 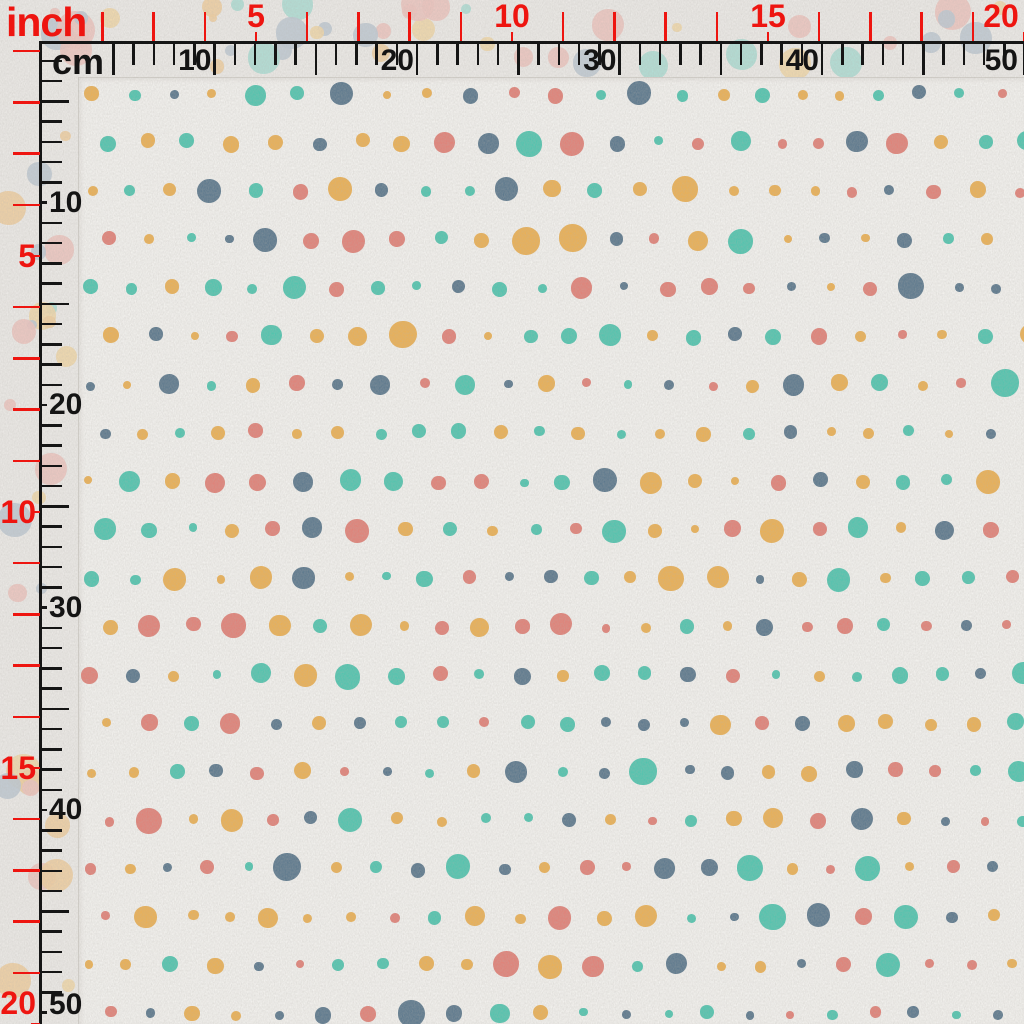 I want to click on cm-label: 10, so click(x=195, y=60).